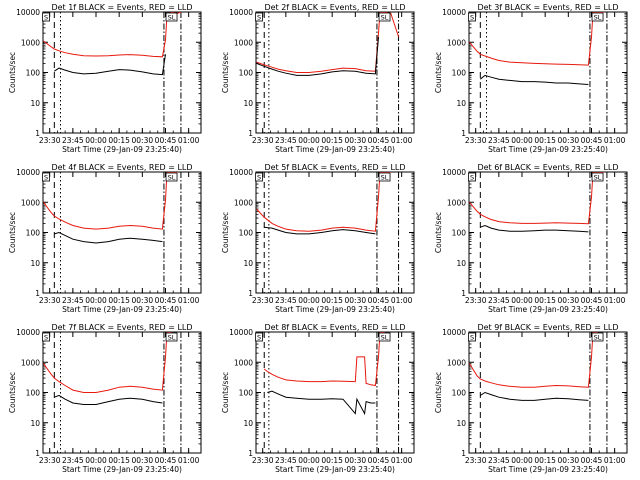 Image resolution: width=640 pixels, height=480 pixels. What do you see at coordinates (121, 7) in the screenshot?
I see `panel-title: Det 1f BLACK = Events, RED = LLD` at bounding box center [121, 7].